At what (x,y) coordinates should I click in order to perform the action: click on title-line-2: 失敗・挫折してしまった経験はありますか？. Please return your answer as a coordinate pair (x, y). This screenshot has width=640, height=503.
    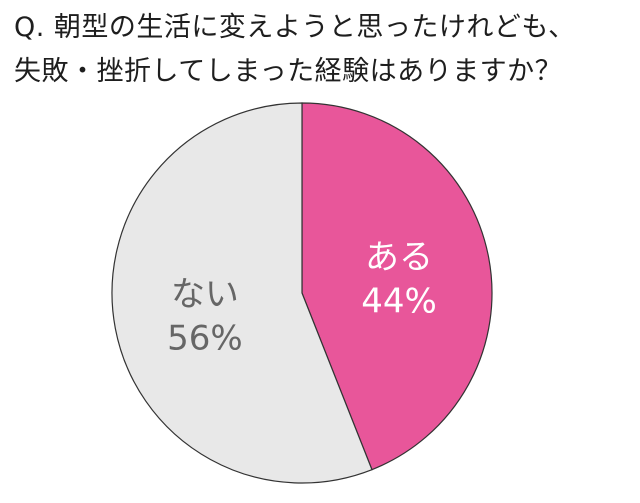
    Looking at the image, I should click on (288, 71).